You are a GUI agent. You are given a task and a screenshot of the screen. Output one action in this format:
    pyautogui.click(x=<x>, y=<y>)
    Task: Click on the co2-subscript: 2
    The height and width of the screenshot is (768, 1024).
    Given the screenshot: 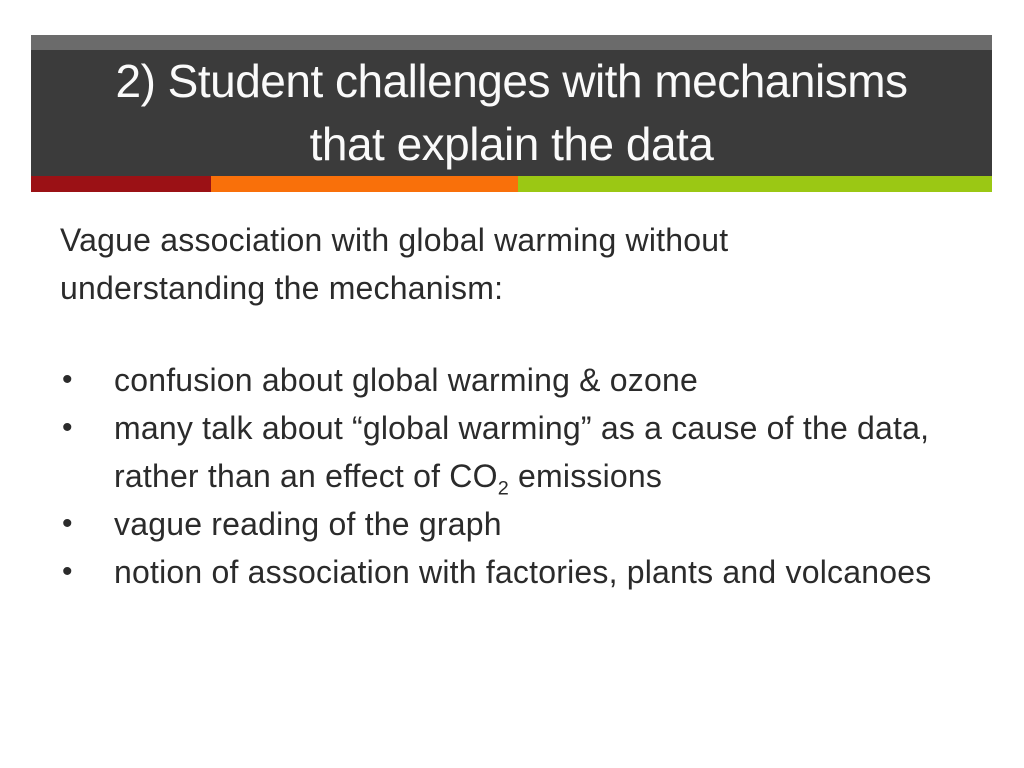 What is the action you would take?
    pyautogui.click(x=503, y=488)
    